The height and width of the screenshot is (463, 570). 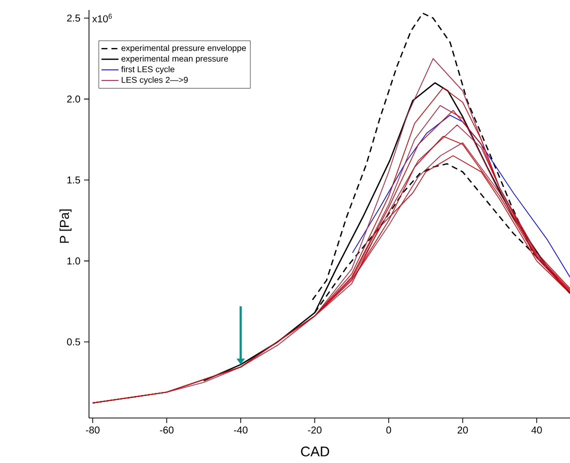 I want to click on legend-label: LES cycles 2—>9, so click(x=155, y=80).